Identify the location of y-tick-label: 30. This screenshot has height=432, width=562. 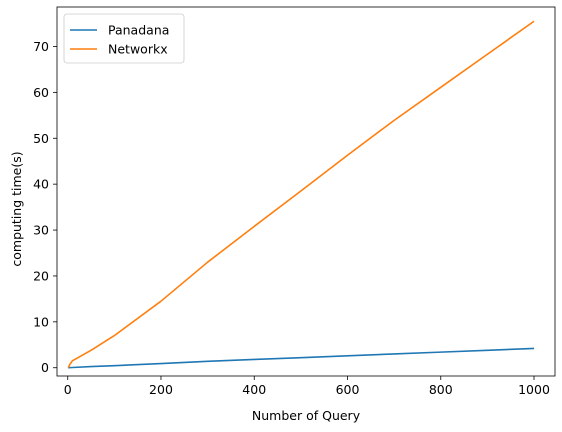
(41, 230).